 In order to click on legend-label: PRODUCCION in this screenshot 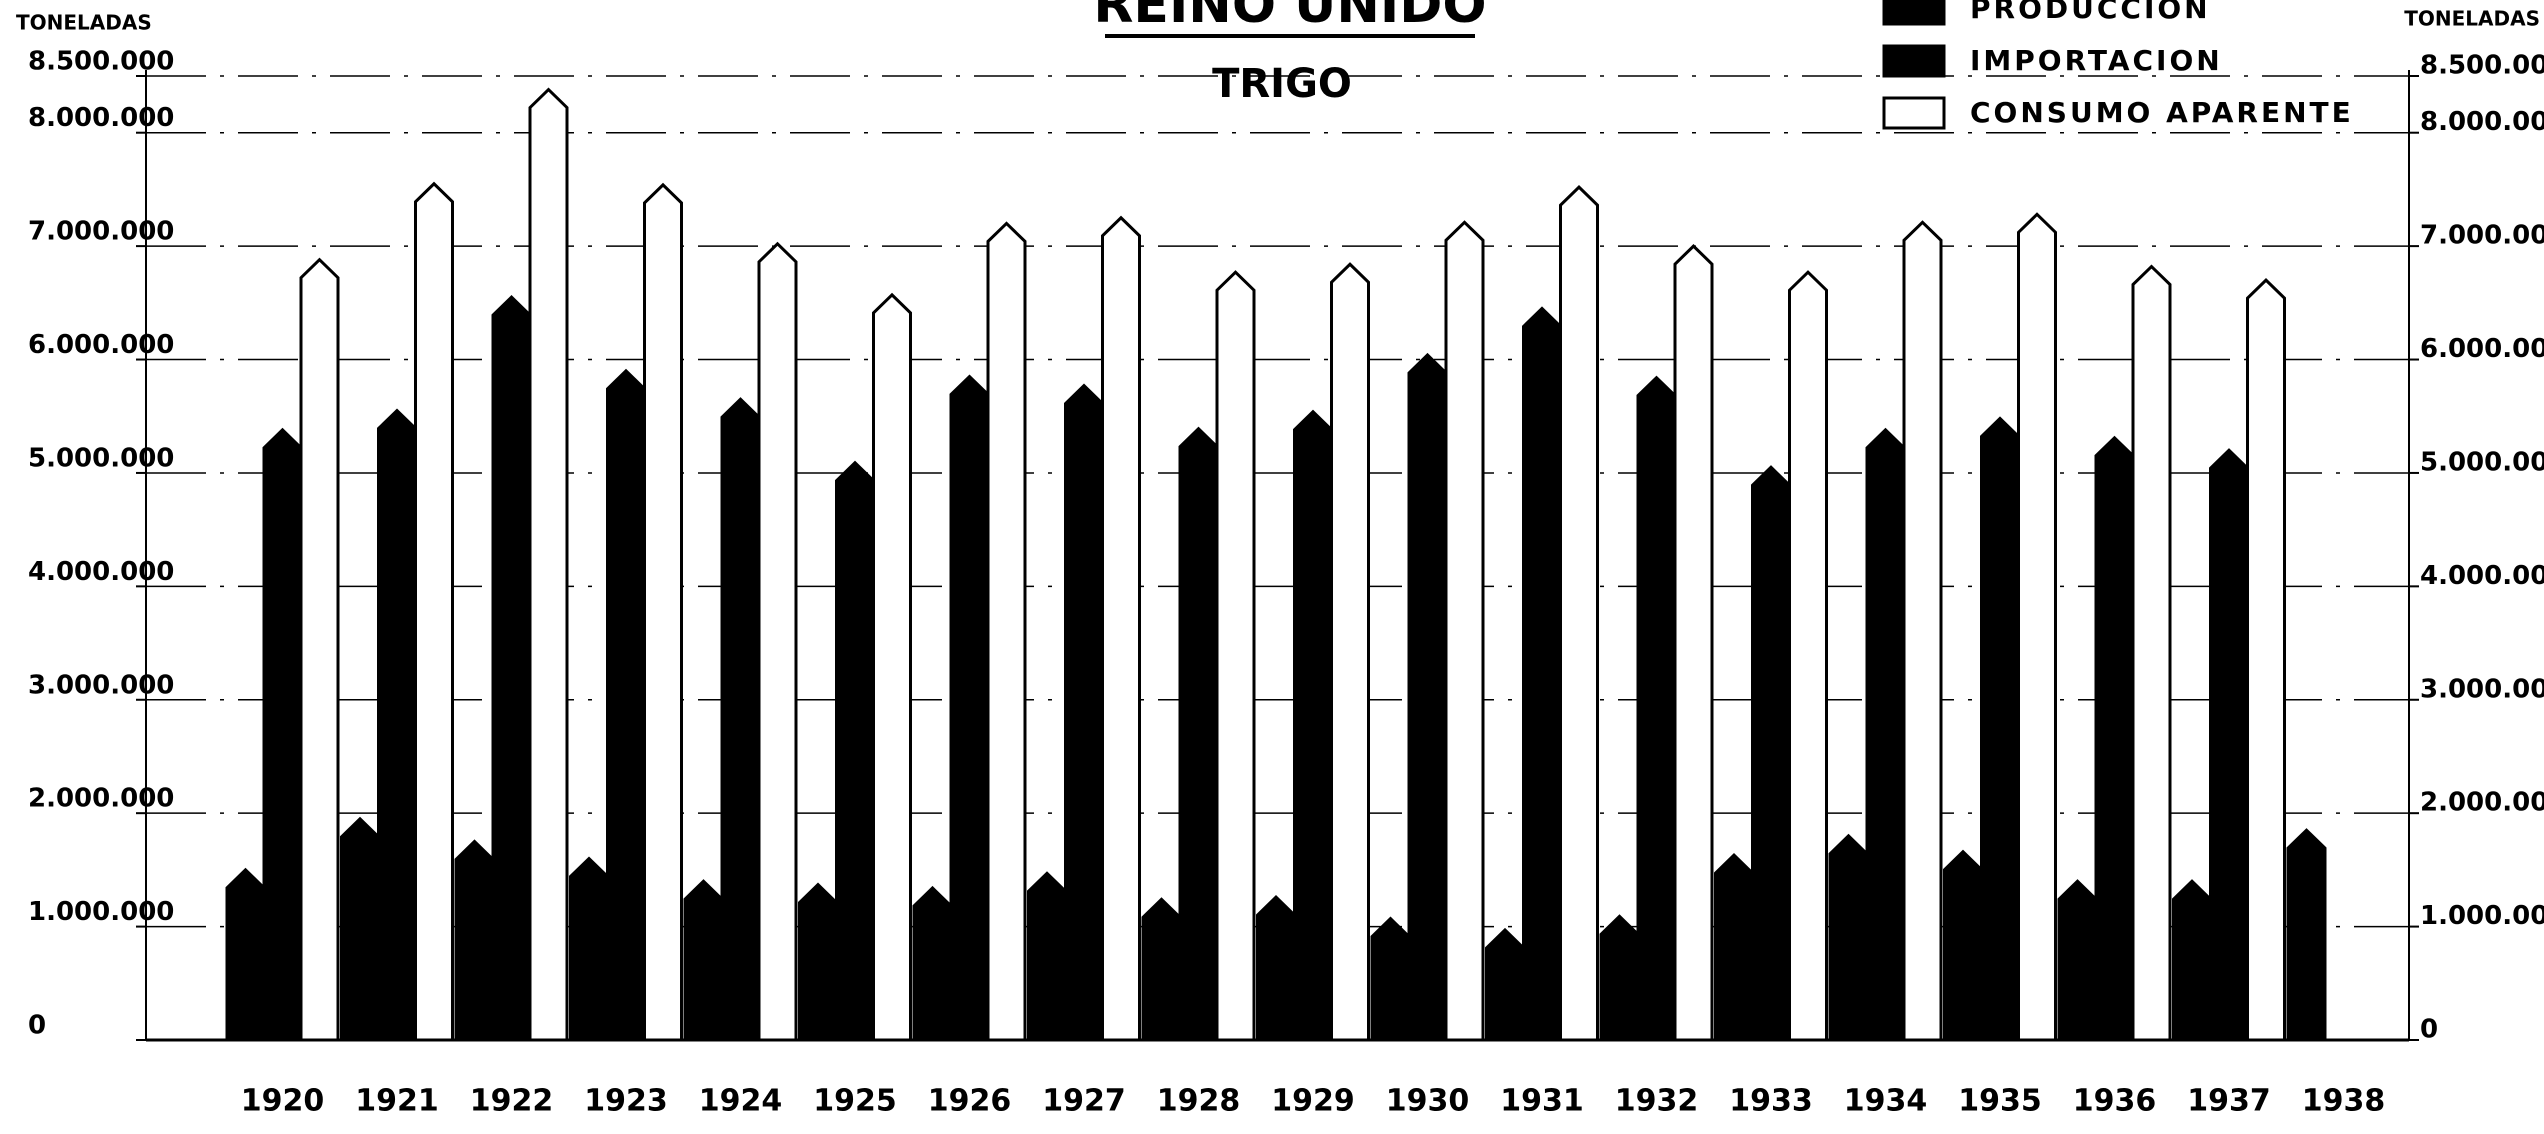, I will do `click(2090, 12)`.